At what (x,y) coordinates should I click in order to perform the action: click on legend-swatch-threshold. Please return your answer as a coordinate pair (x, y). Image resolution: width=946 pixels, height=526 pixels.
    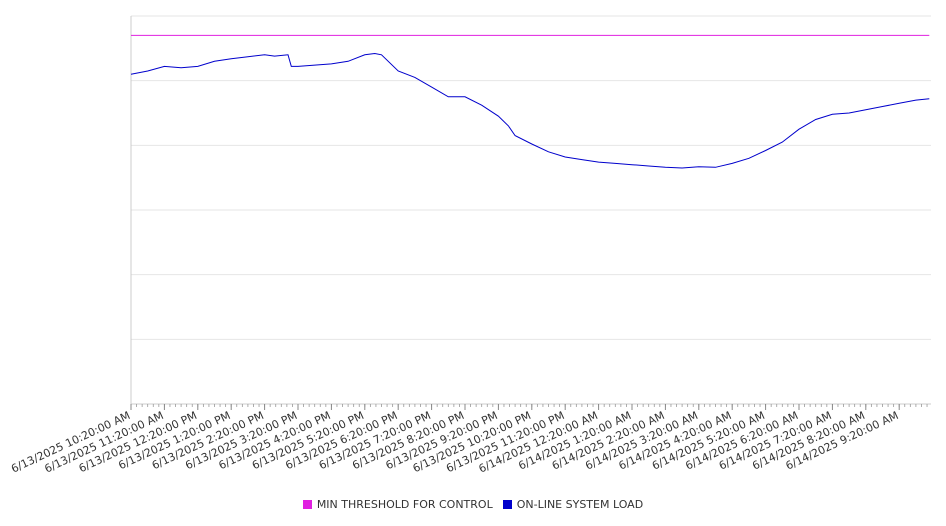
    Looking at the image, I should click on (307, 504).